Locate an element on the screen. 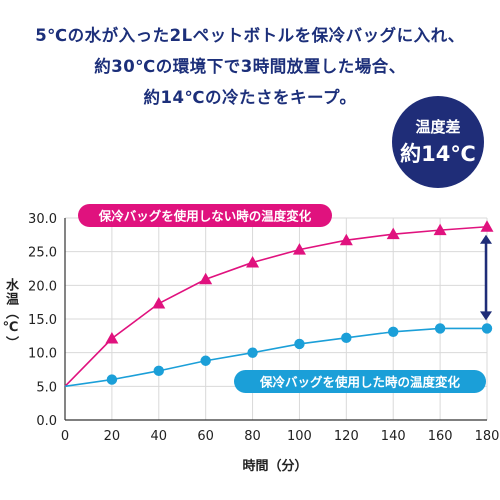  x-tick-label: 80 is located at coordinates (252, 436).